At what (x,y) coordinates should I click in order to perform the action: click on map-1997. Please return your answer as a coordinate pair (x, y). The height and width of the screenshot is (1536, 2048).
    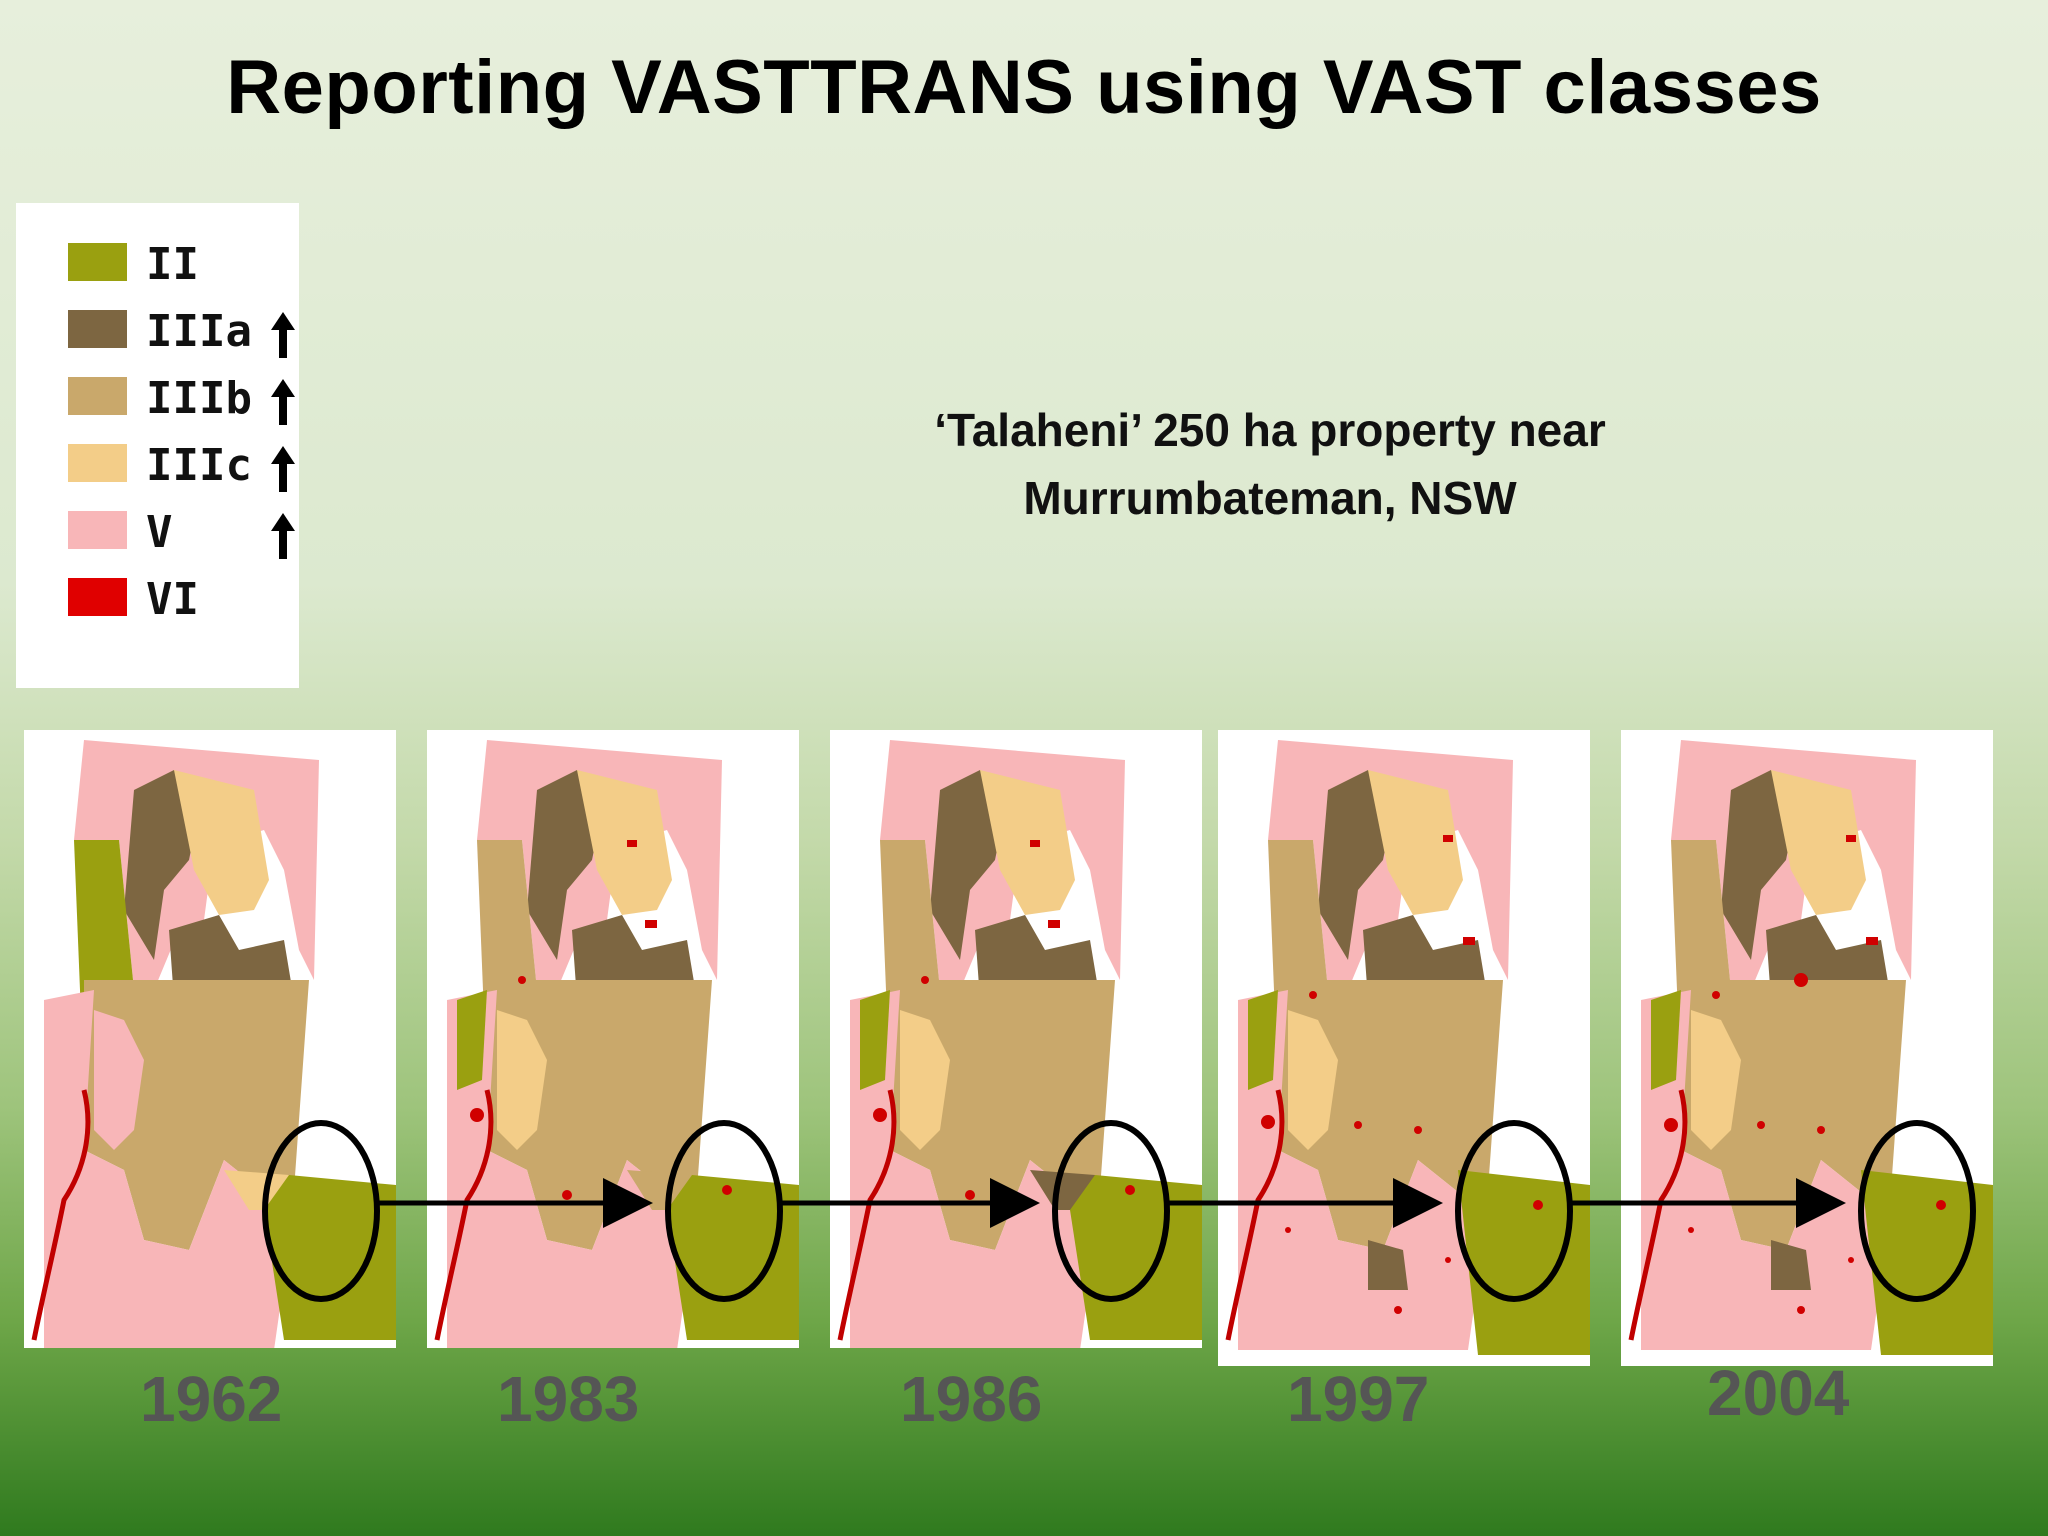
    Looking at the image, I should click on (1404, 1048).